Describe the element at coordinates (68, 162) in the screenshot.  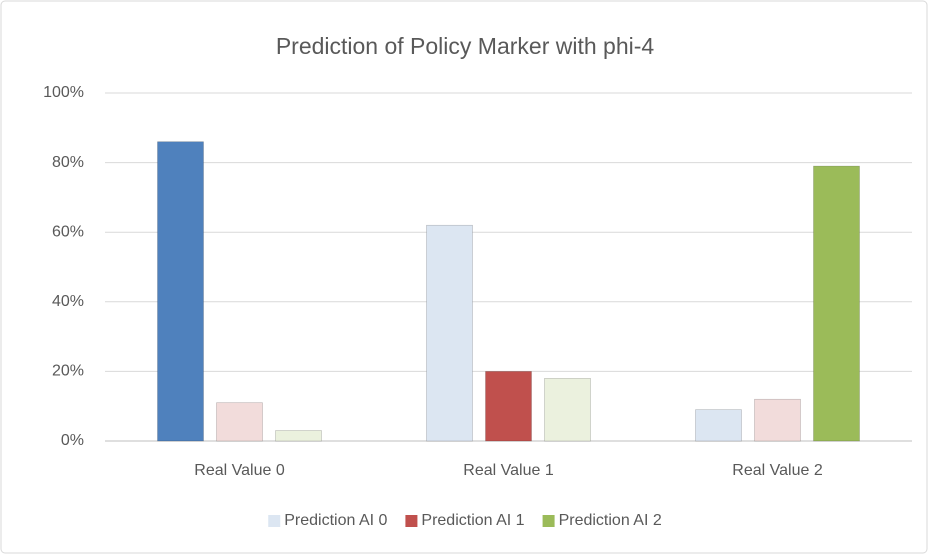
I see `y-tick-label: 80%` at that location.